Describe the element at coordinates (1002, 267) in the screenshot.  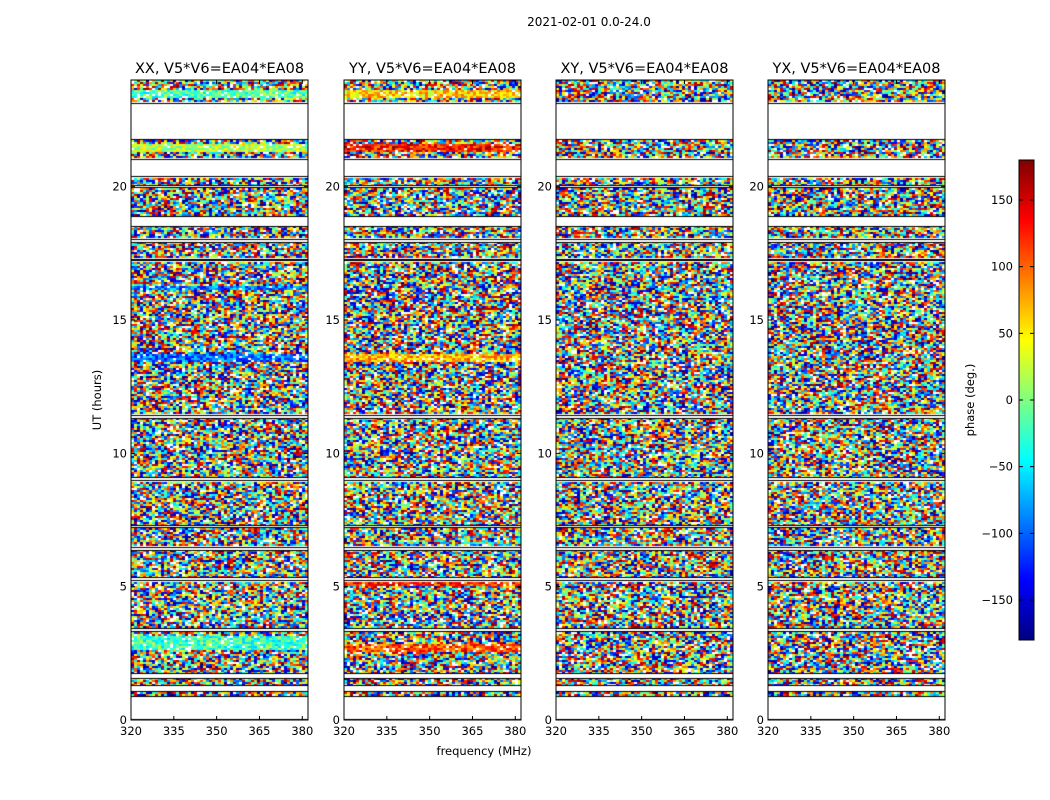
I see `colorbar-tick-label: 100` at that location.